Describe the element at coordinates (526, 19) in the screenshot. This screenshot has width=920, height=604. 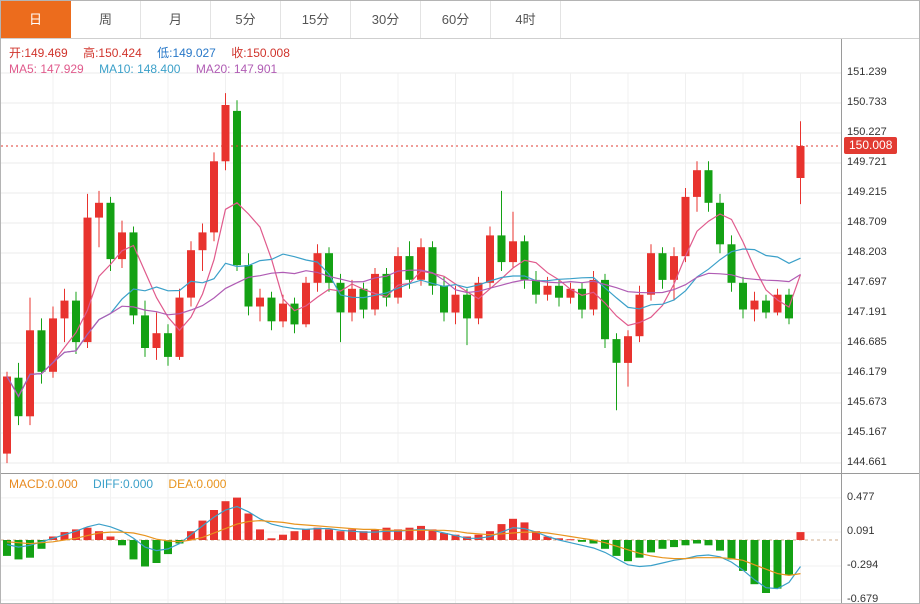
I see `tab-4hour: 4时` at that location.